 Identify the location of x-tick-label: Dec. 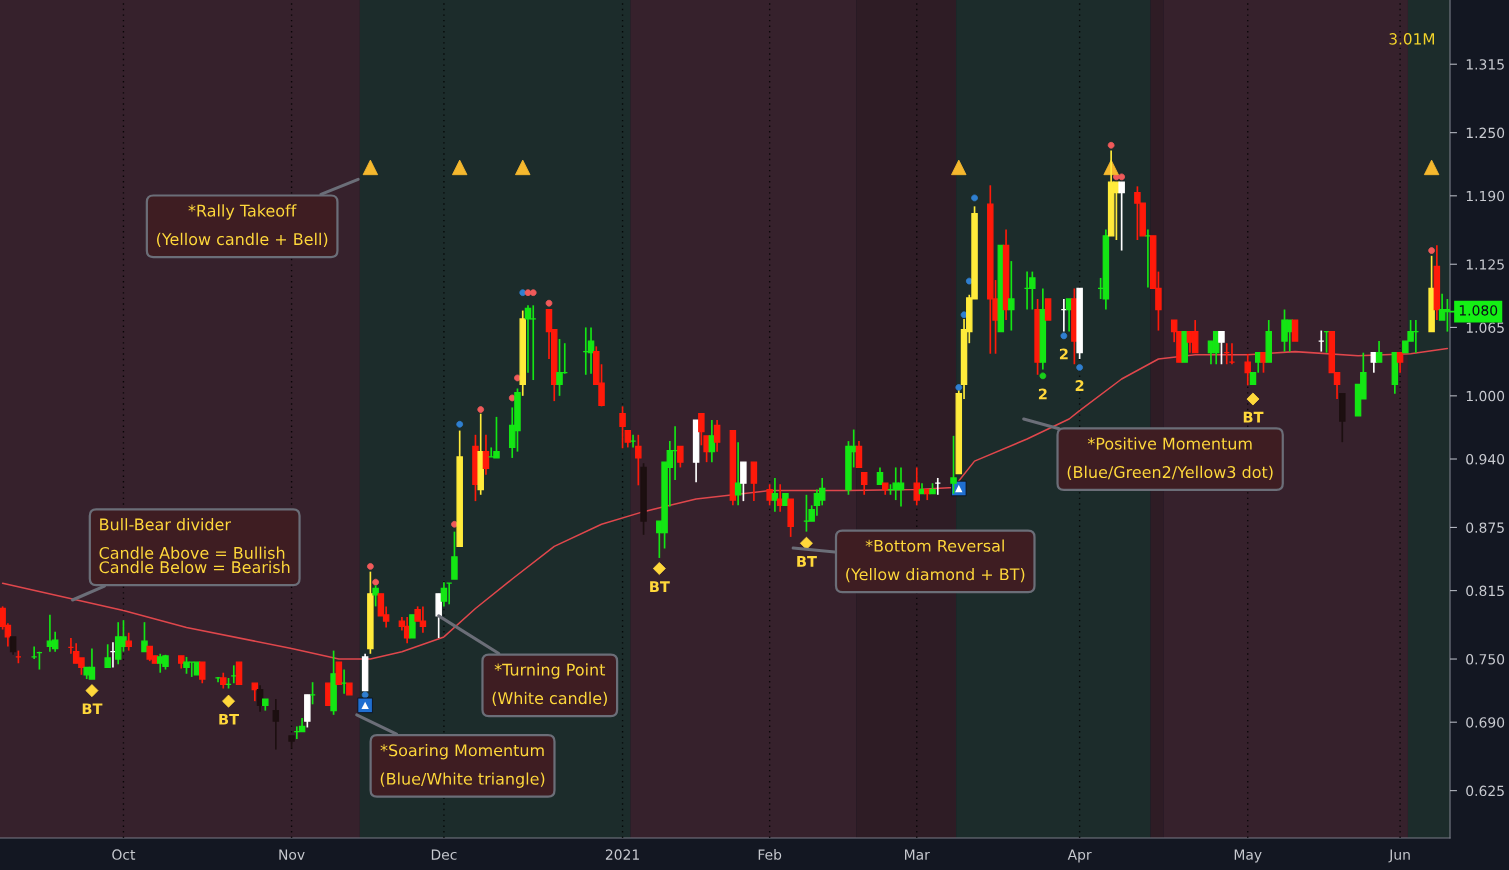
(444, 854).